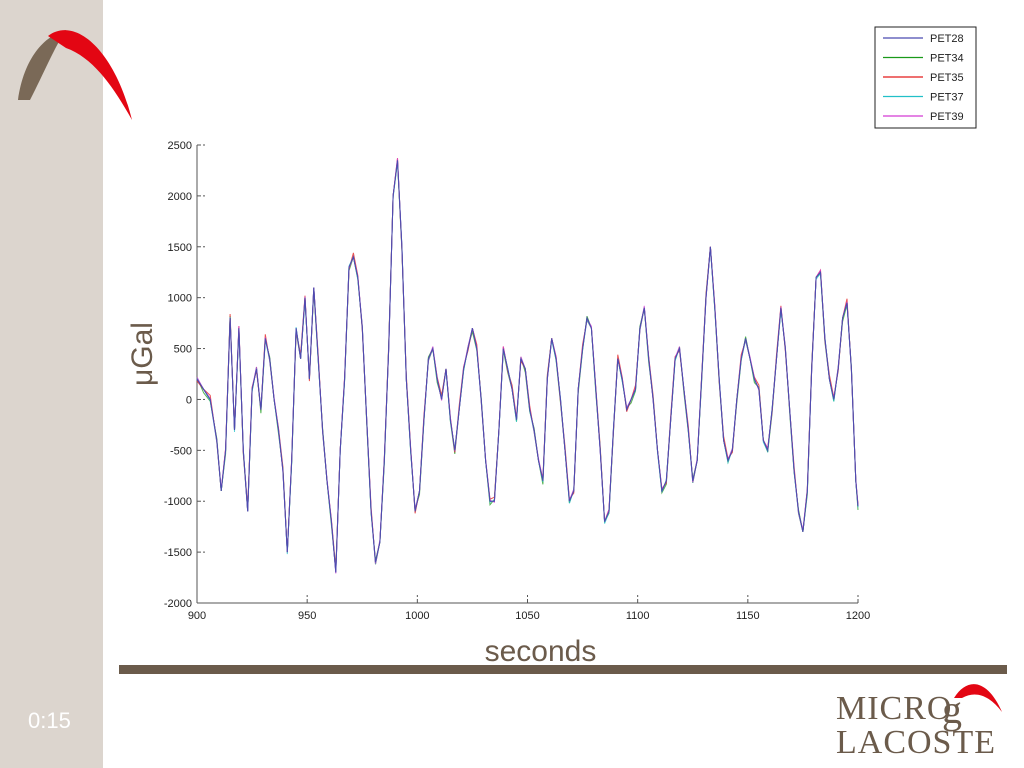  Describe the element at coordinates (189, 400) in the screenshot. I see `y-tick-label: 0` at that location.